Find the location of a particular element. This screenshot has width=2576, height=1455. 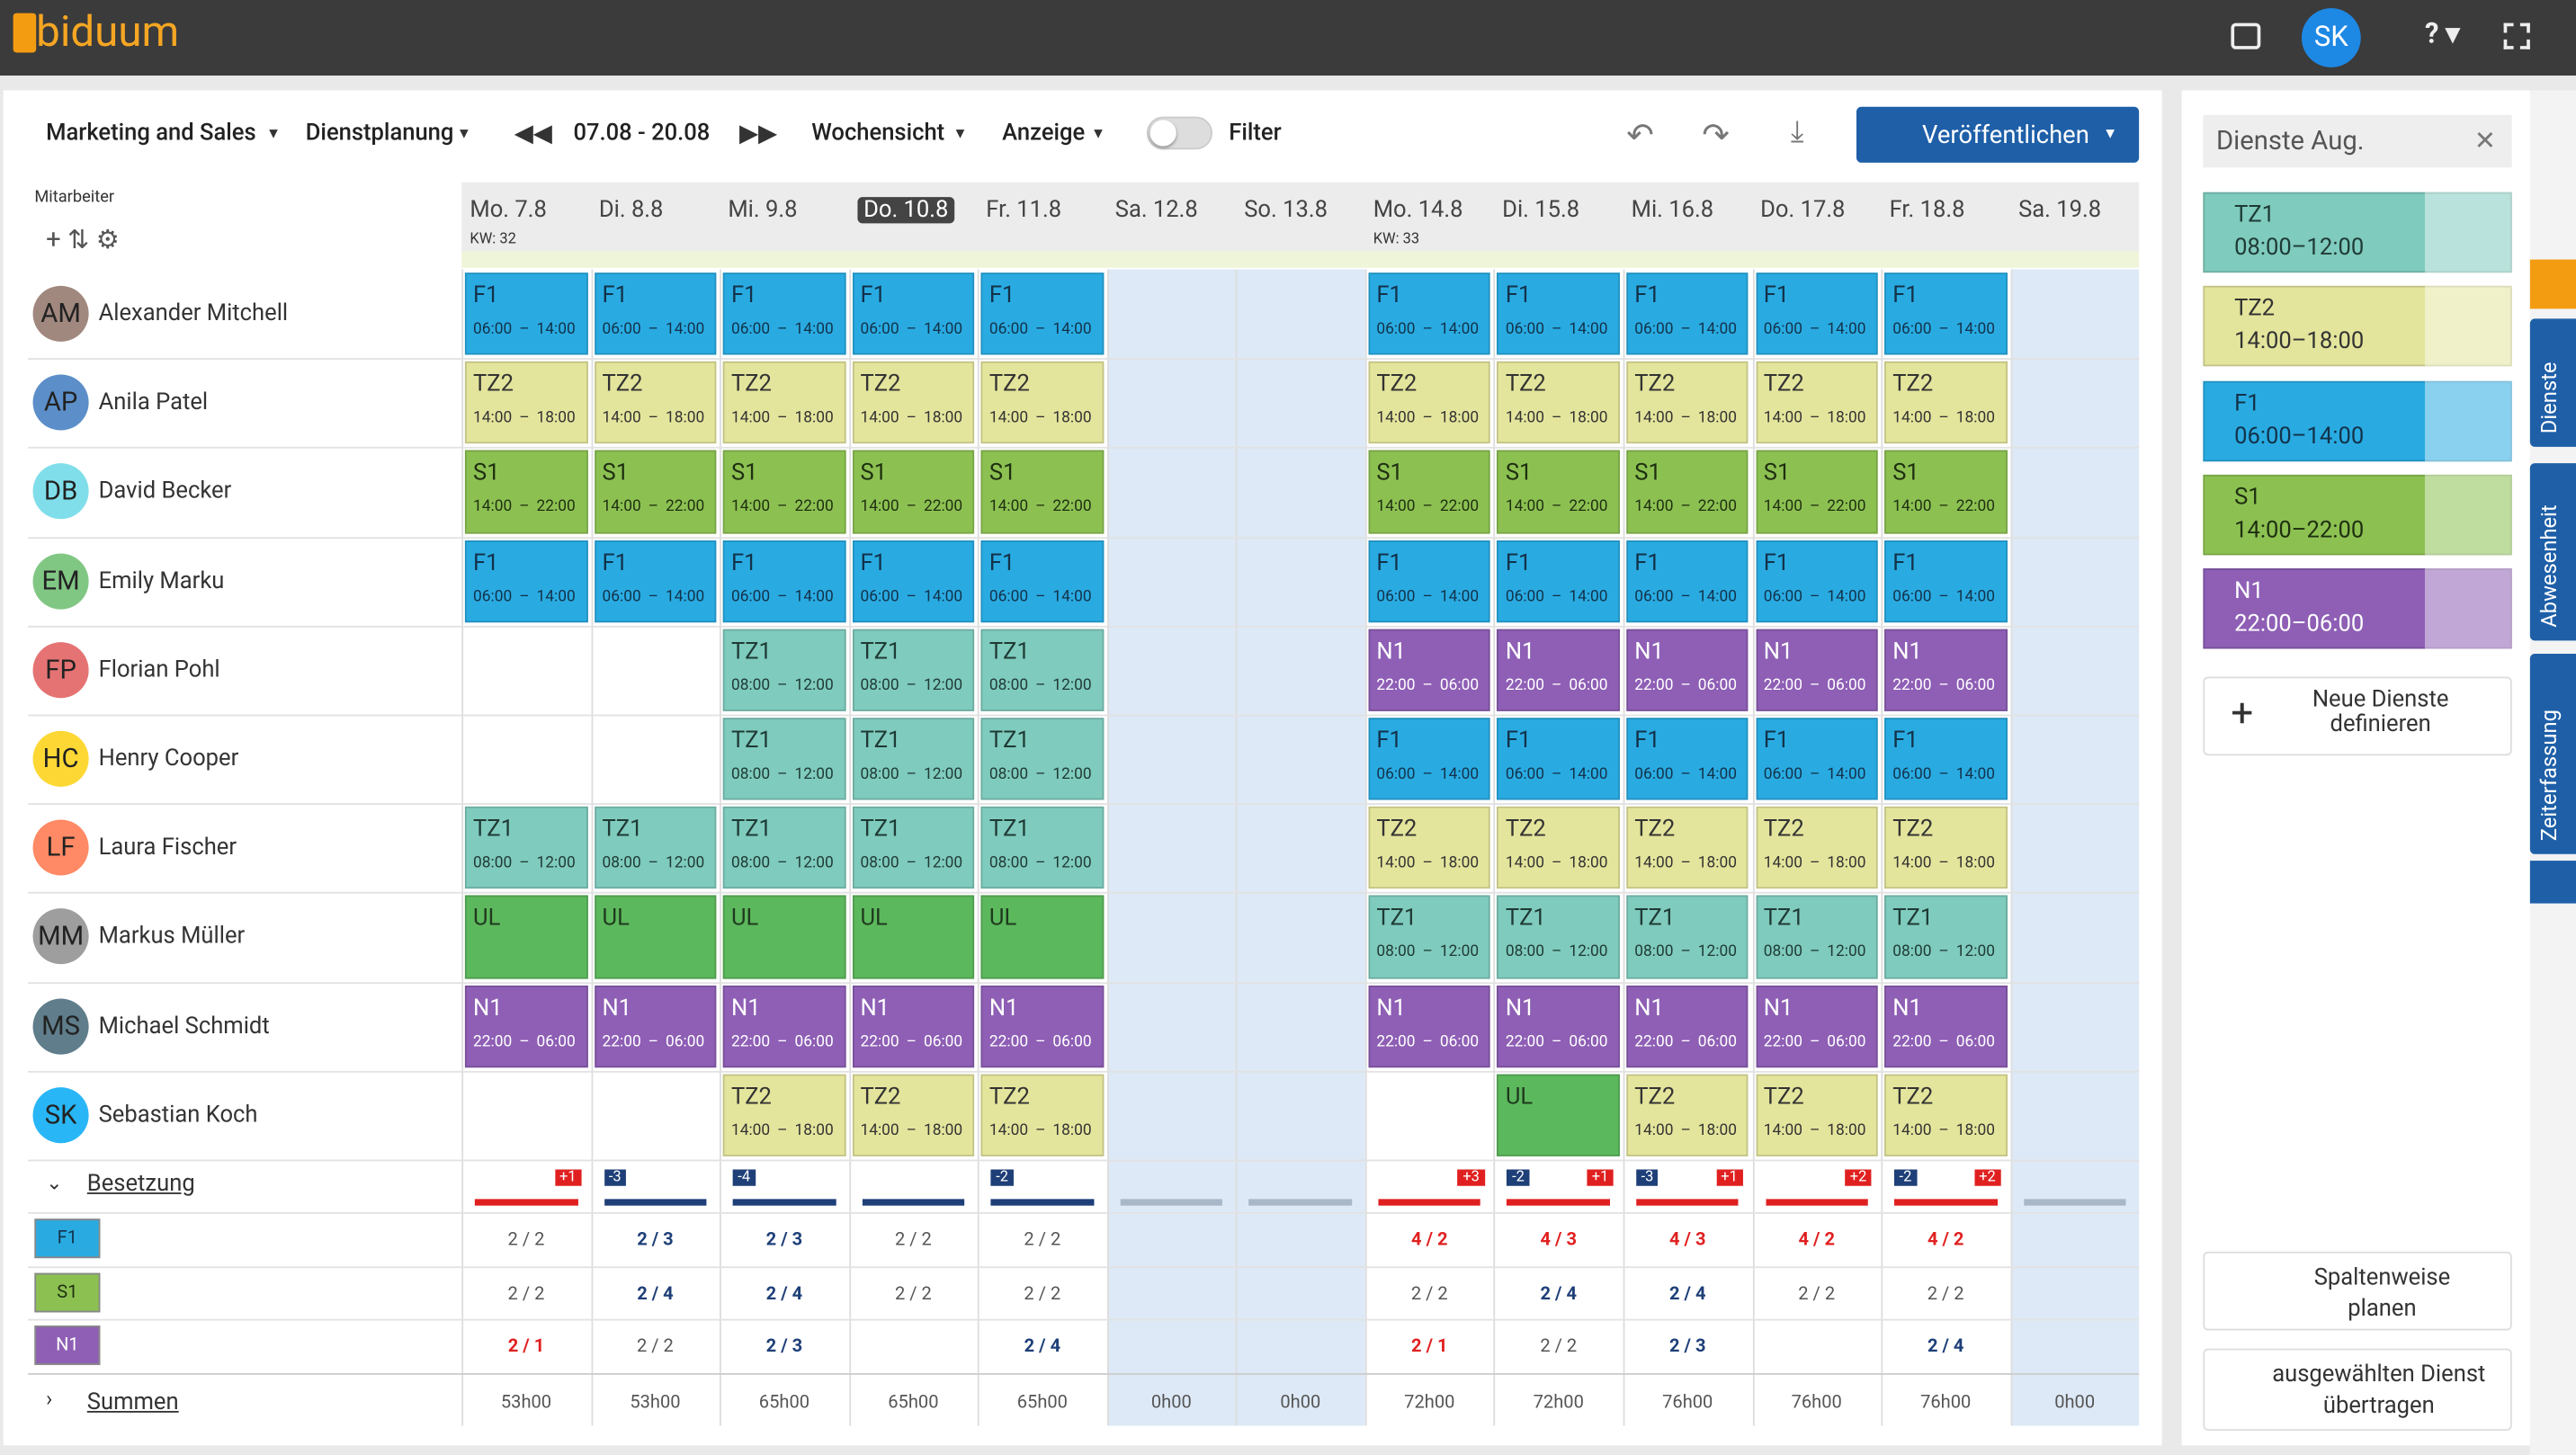

logo: biduum is located at coordinates (108, 33).